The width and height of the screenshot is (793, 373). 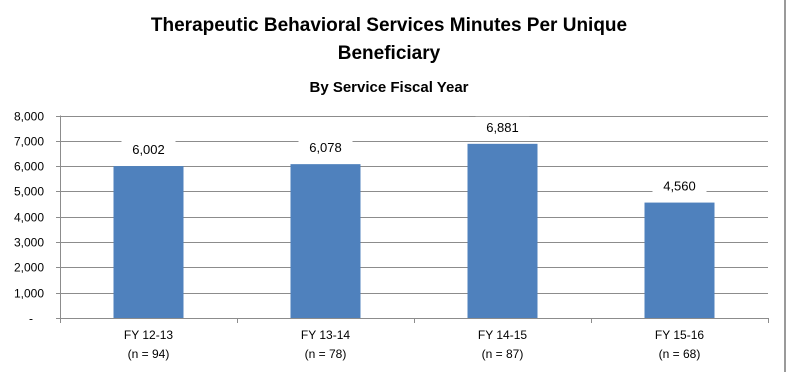 What do you see at coordinates (325, 335) in the screenshot?
I see `x-category-label: FY 13-14` at bounding box center [325, 335].